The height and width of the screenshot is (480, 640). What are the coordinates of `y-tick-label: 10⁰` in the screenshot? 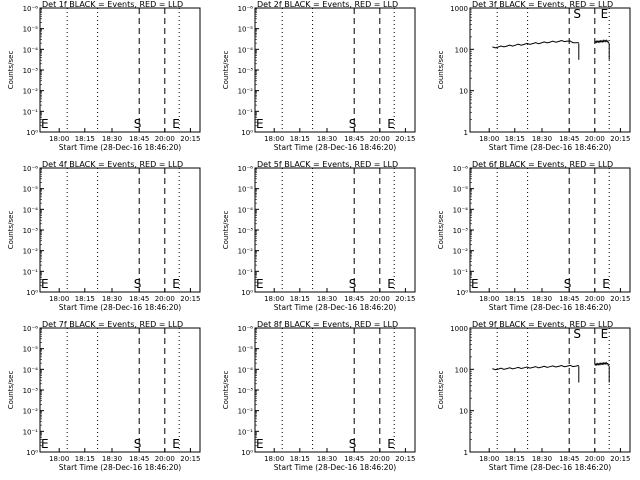 It's located at (32, 293).